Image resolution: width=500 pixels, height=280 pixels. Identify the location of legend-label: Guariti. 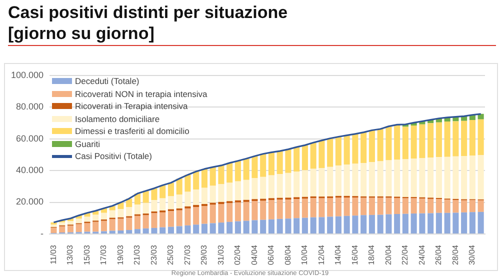
(87, 144).